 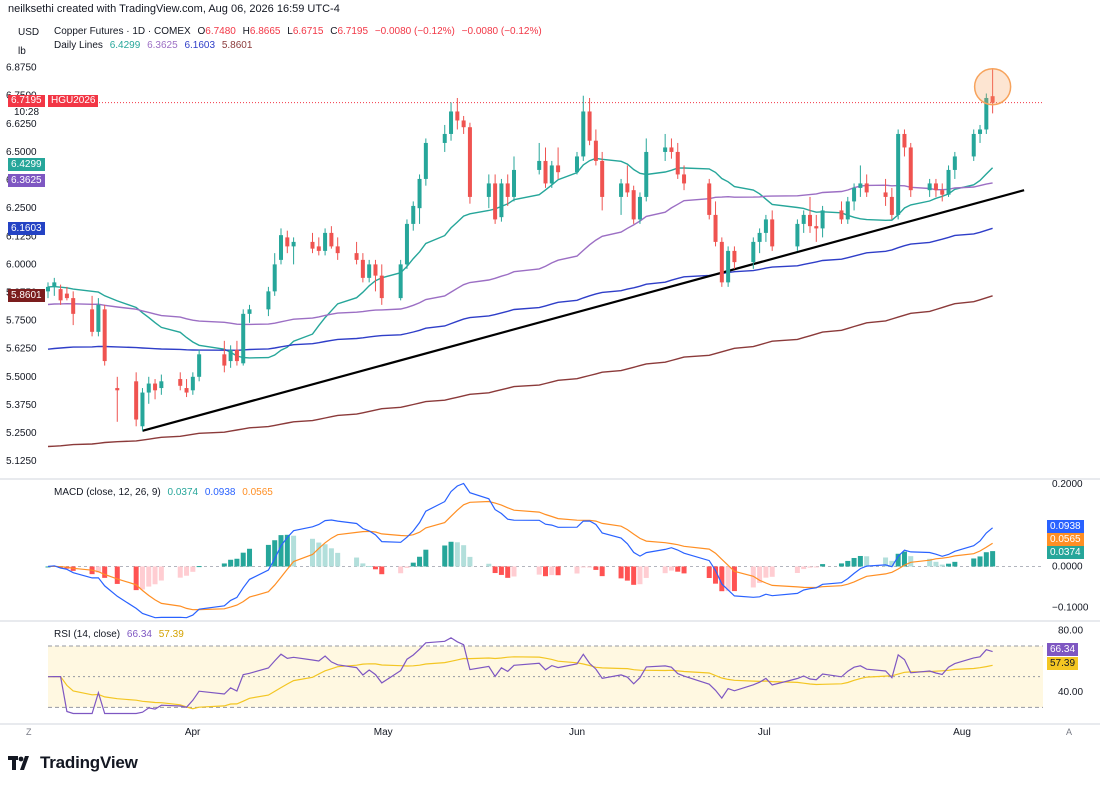 I want to click on macd-legend-signal: 0.0565, so click(x=257, y=492).